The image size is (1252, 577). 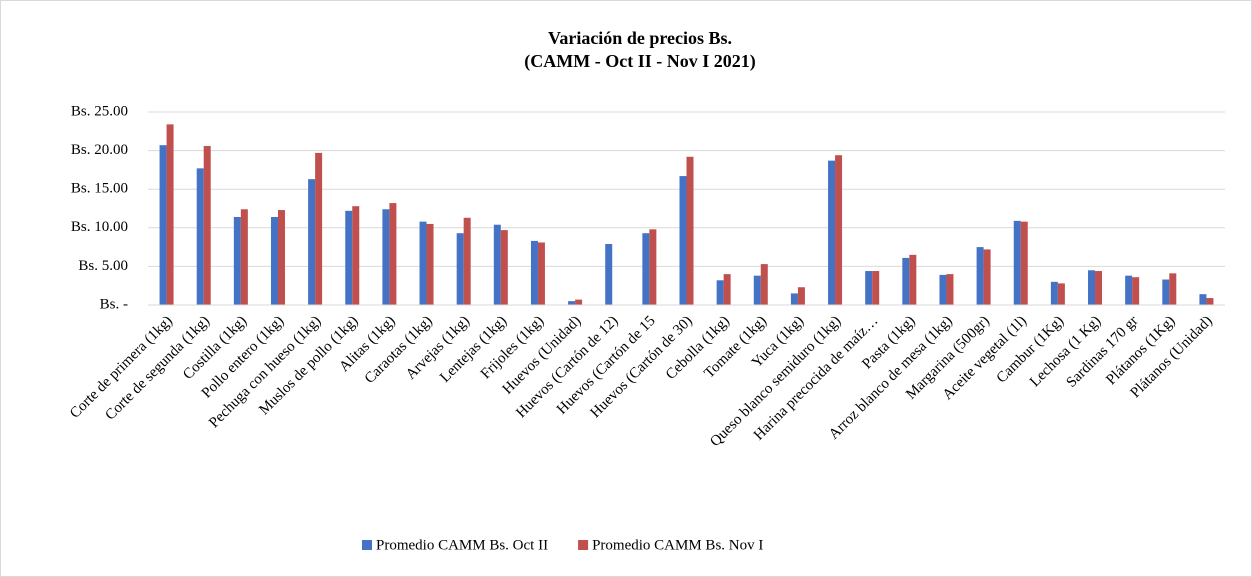 I want to click on y-tick-label: Bs. 25.00, so click(x=99, y=111).